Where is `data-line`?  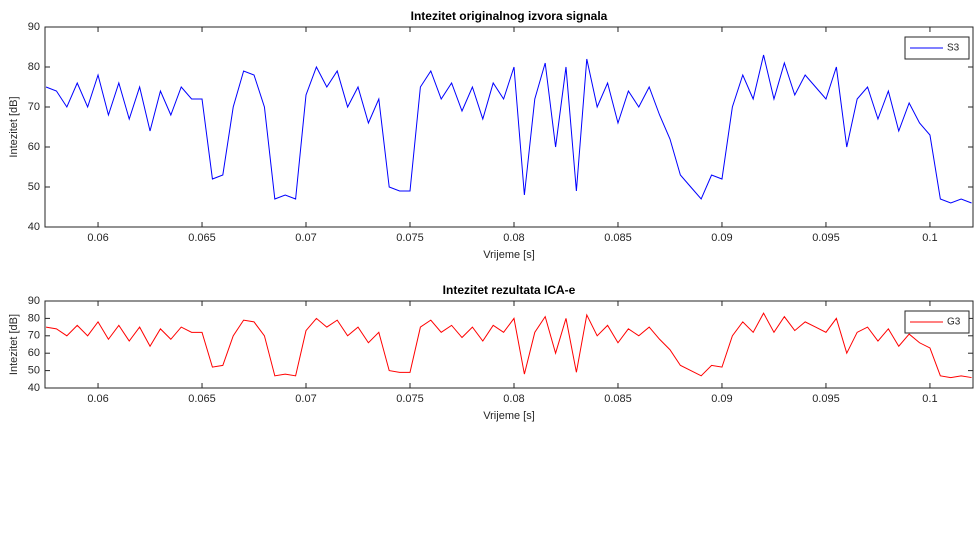 data-line is located at coordinates (508, 345).